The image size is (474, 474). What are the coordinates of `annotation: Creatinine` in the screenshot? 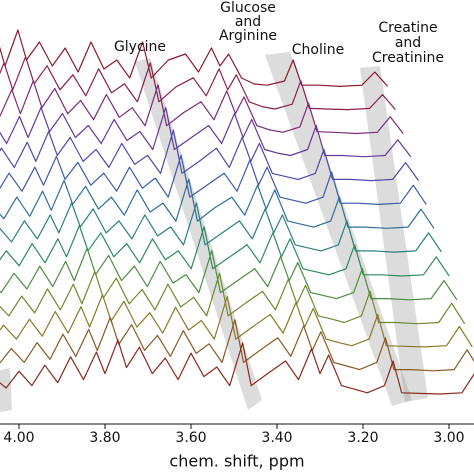 It's located at (408, 58).